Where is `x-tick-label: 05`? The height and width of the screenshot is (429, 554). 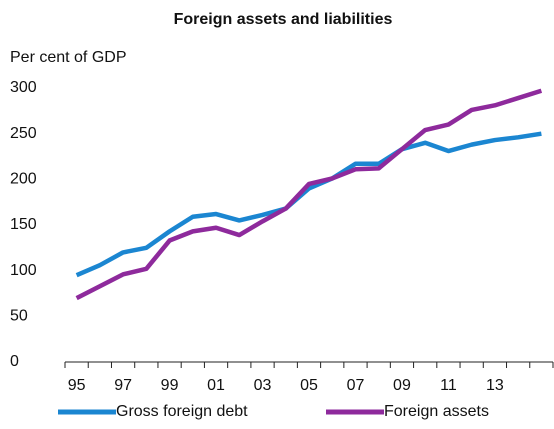 x-tick-label: 05 is located at coordinates (309, 385).